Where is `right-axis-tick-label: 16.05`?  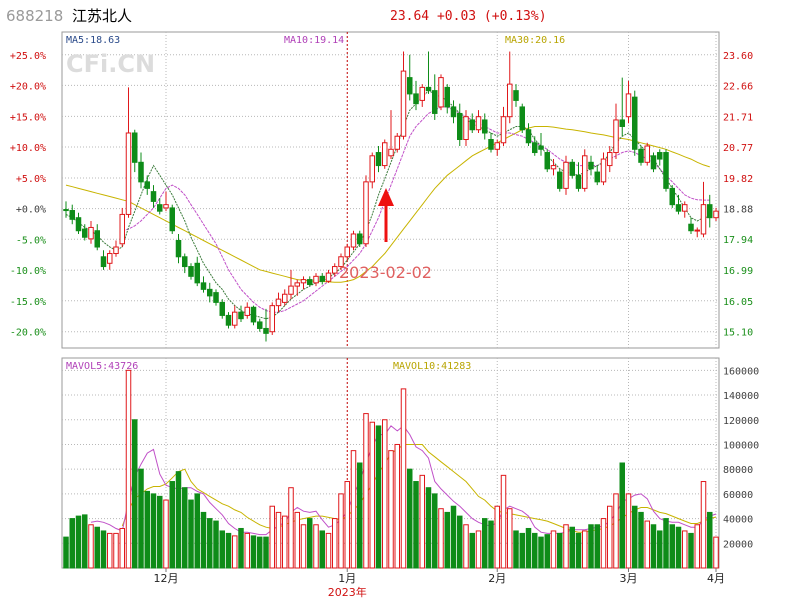 right-axis-tick-label: 16.05 is located at coordinates (738, 302).